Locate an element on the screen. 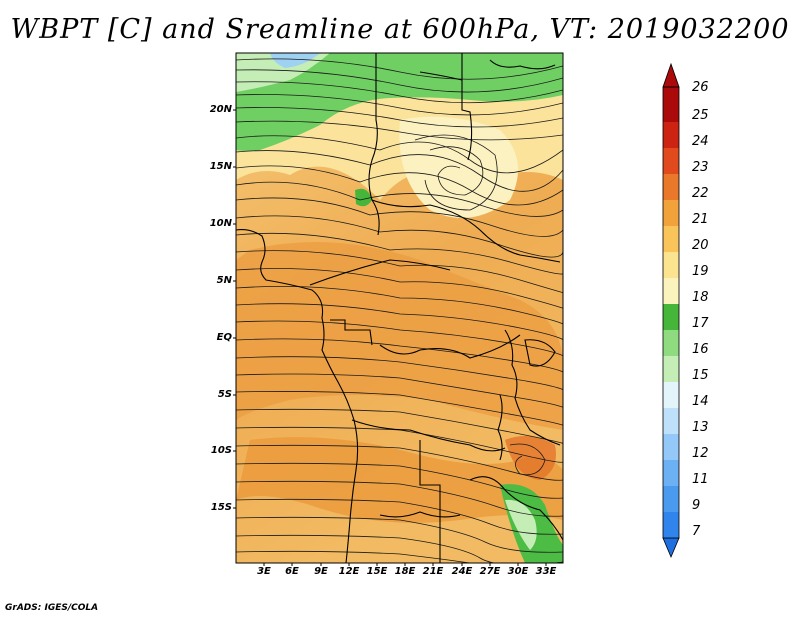  colorbar-label: 18 is located at coordinates (700, 297).